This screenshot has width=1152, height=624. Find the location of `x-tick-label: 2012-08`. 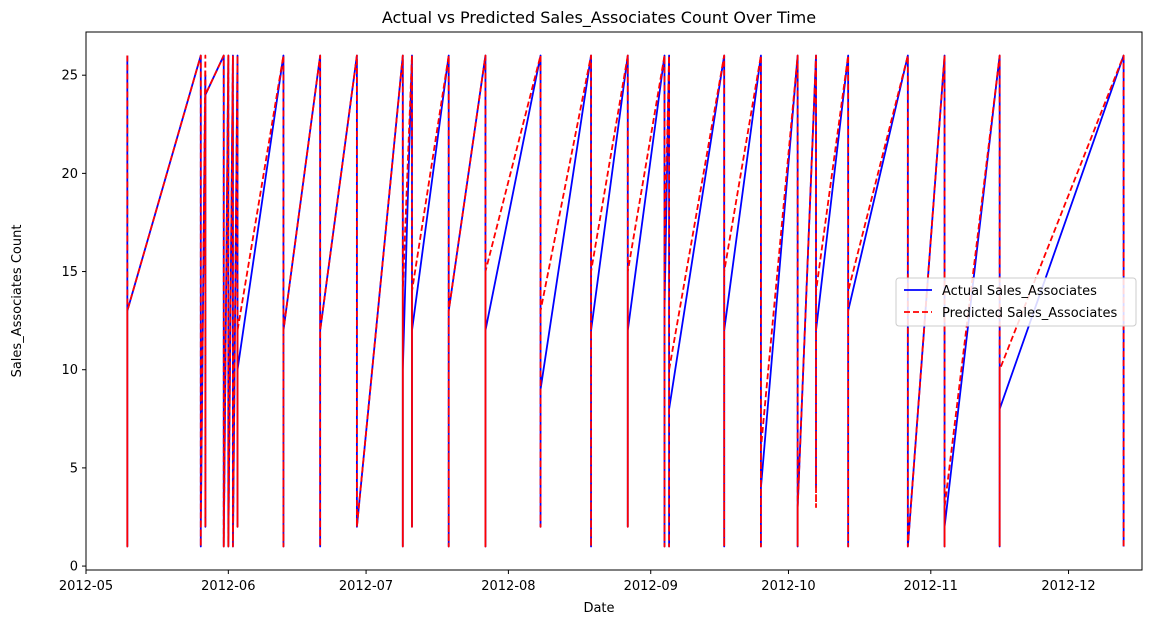

x-tick-label: 2012-08 is located at coordinates (508, 586).